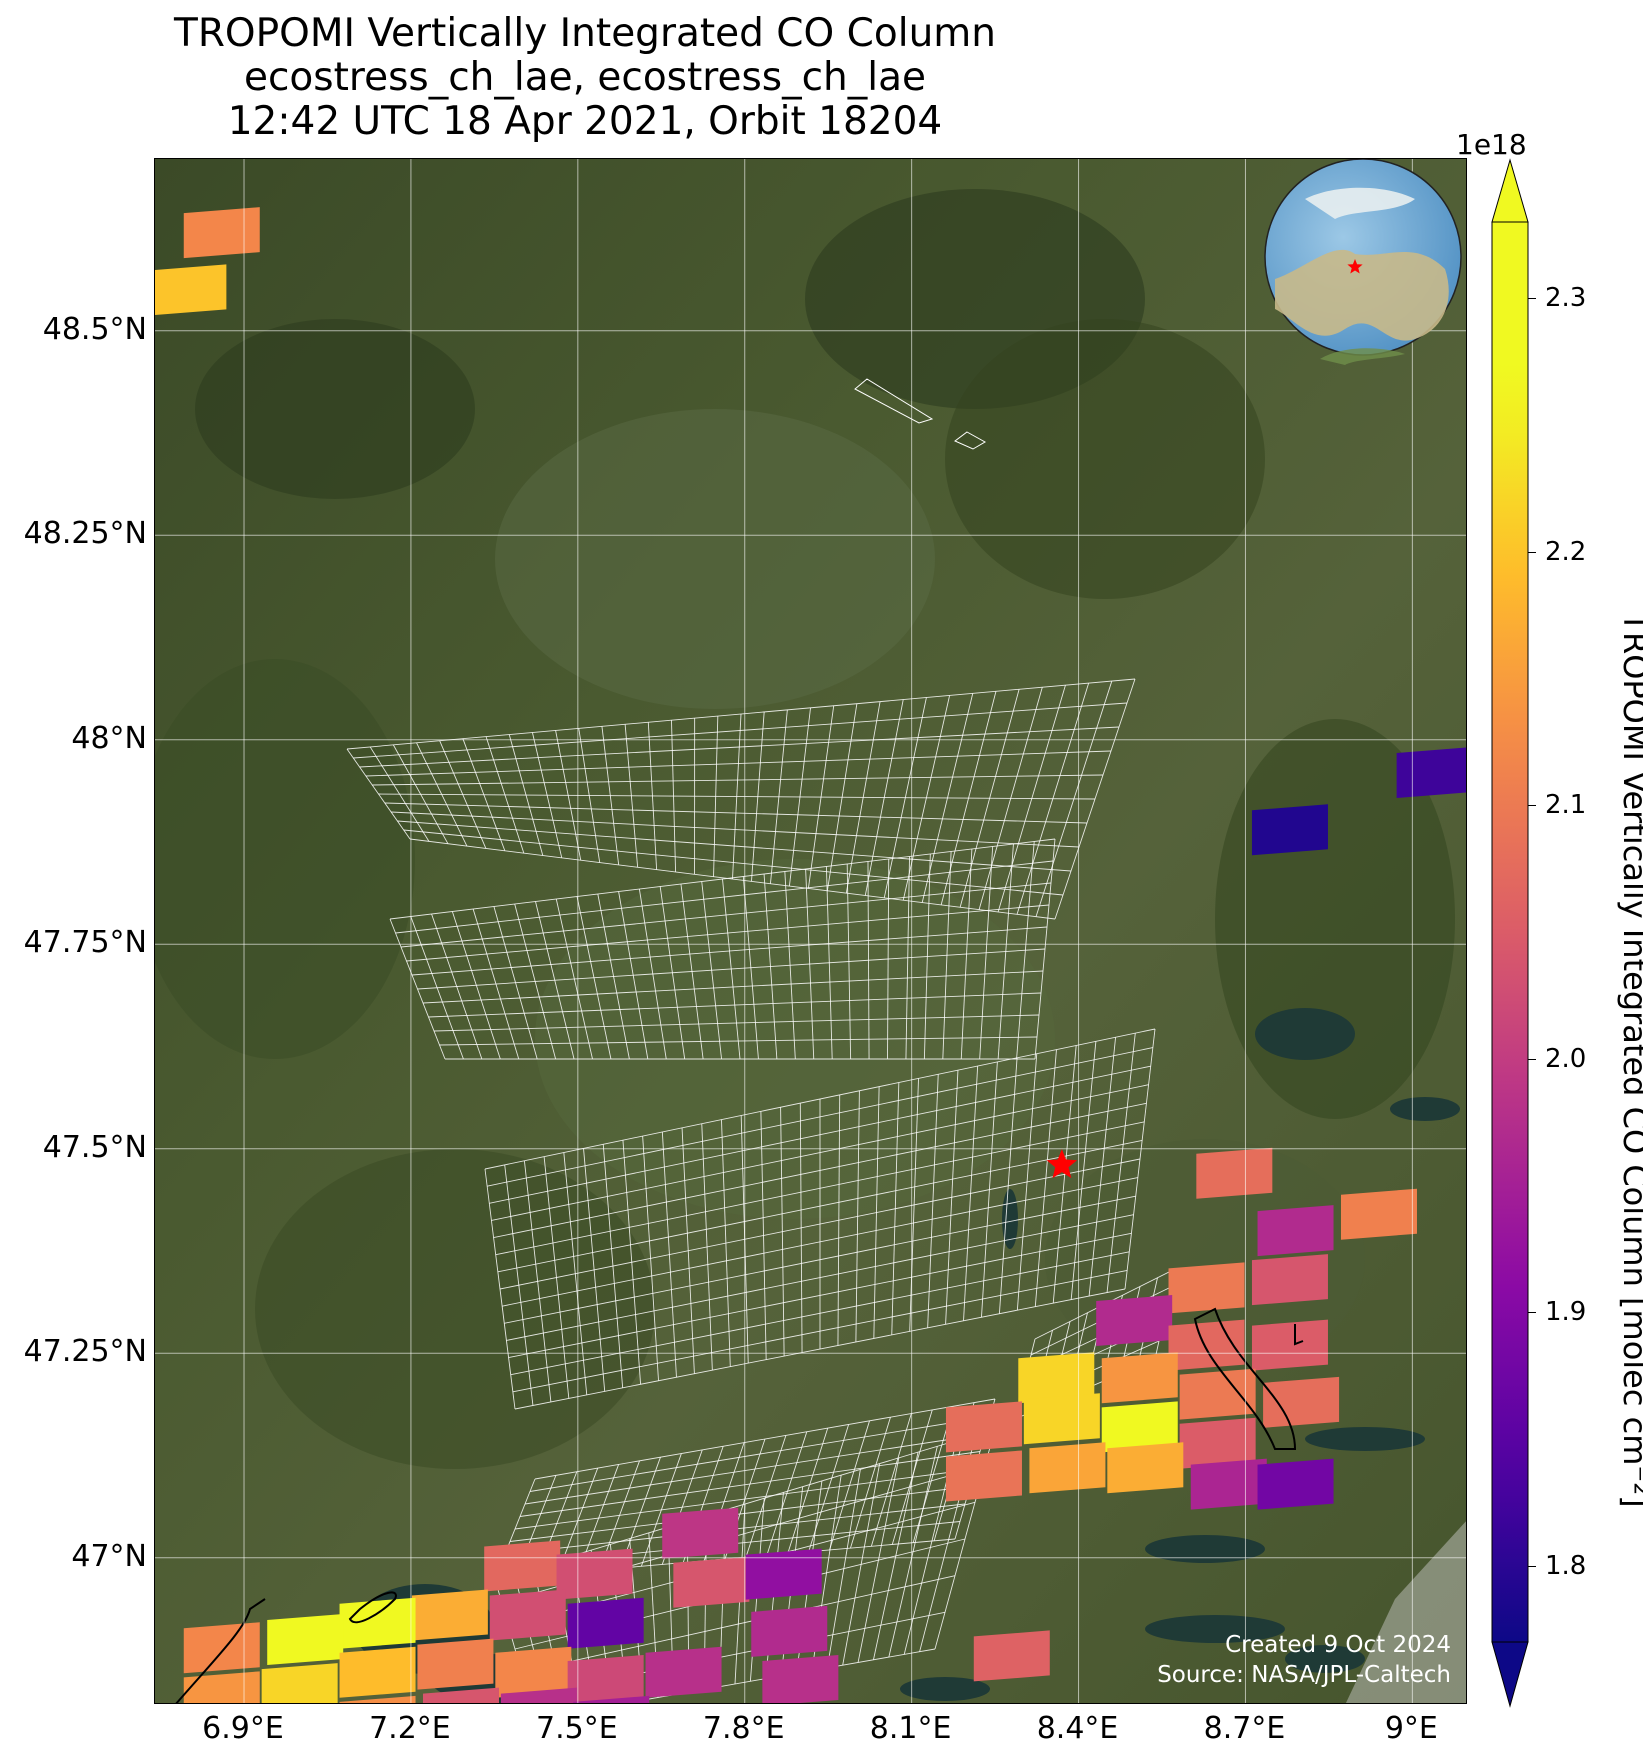 This screenshot has height=1748, width=1643. Describe the element at coordinates (85, 534) in the screenshot. I see `latitude-tick-label: 48.25°N` at that location.